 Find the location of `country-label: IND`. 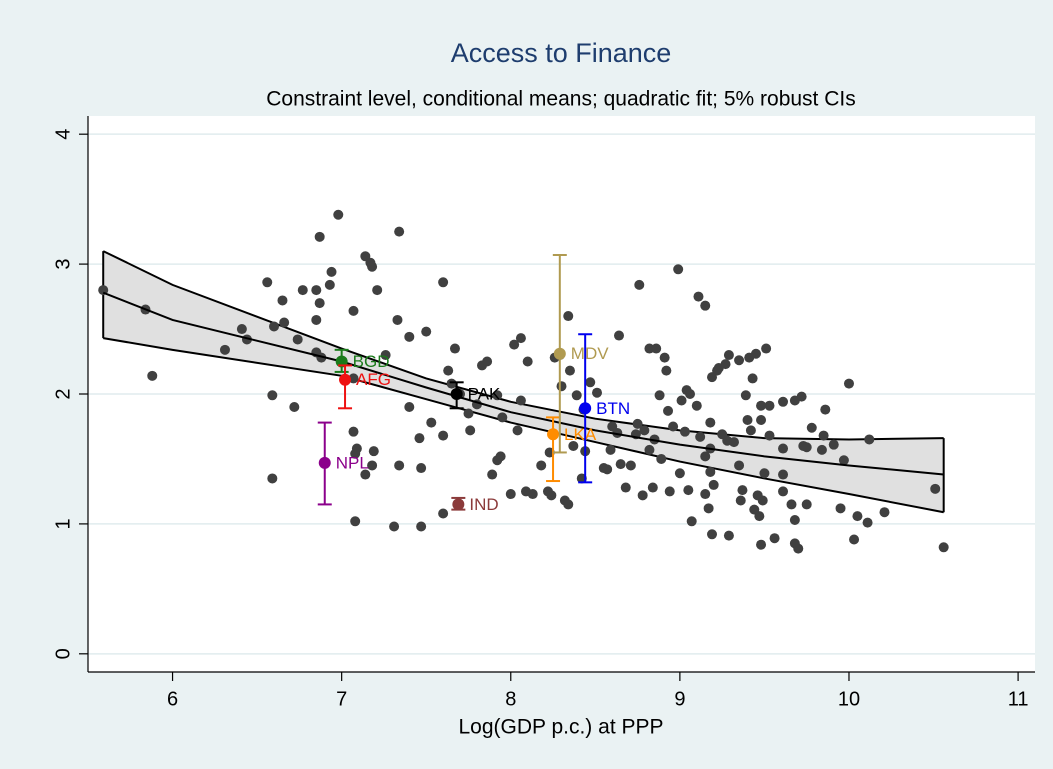

country-label: IND is located at coordinates (483, 504).